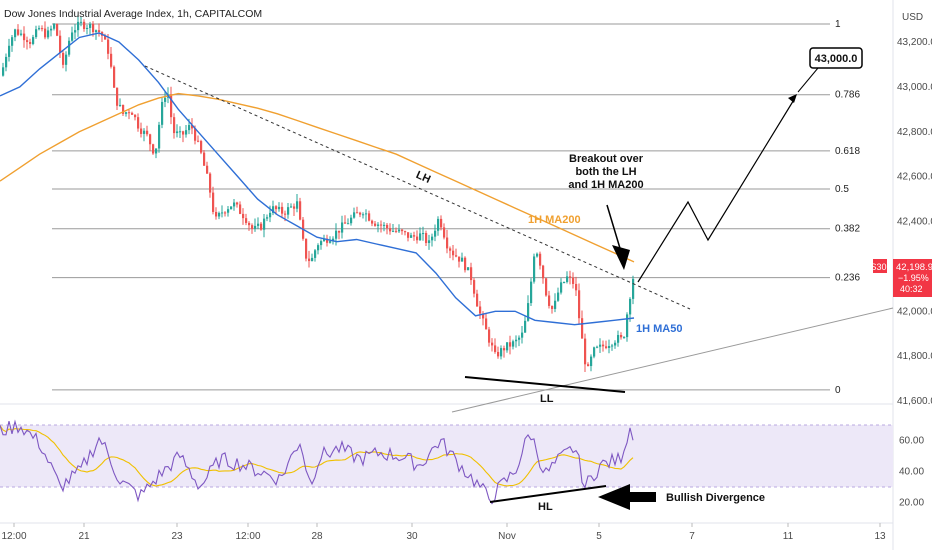 Image resolution: width=932 pixels, height=550 pixels. Describe the element at coordinates (911, 16) in the screenshot. I see `currency-box` at that location.